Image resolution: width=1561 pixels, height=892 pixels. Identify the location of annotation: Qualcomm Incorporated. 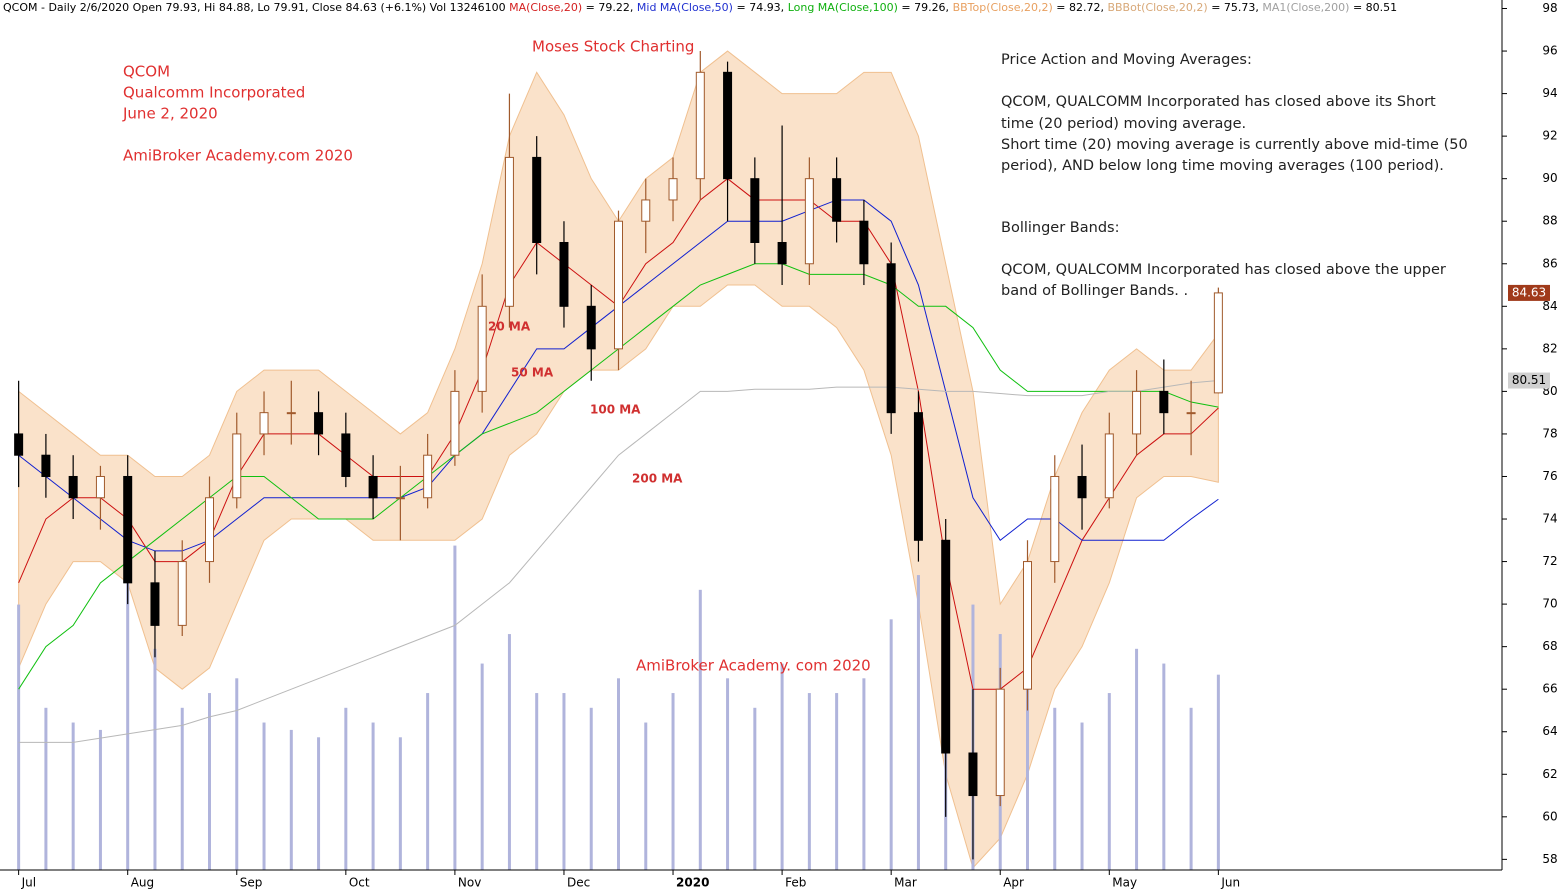
(214, 93).